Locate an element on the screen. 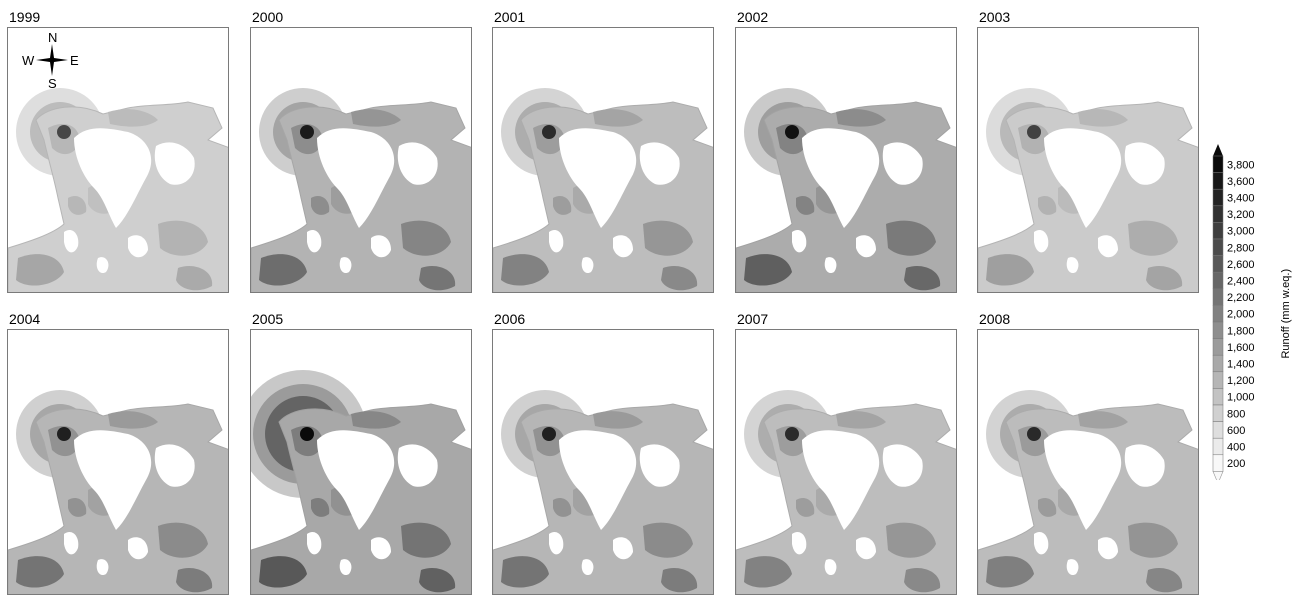  compass-label-s: S is located at coordinates (52, 82).